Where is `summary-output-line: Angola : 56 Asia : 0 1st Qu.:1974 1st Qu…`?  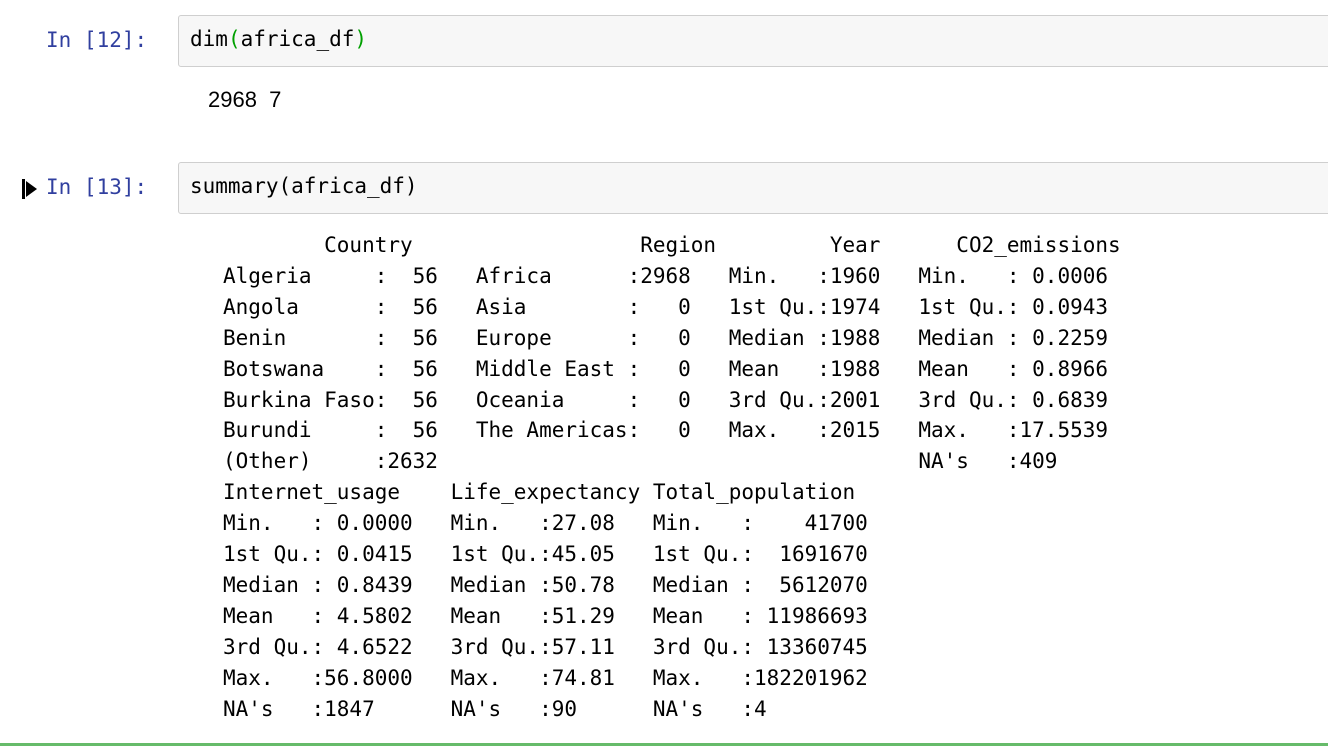 summary-output-line: Angola : 56 Asia : 0 1st Qu.:1974 1st Qu… is located at coordinates (666, 306).